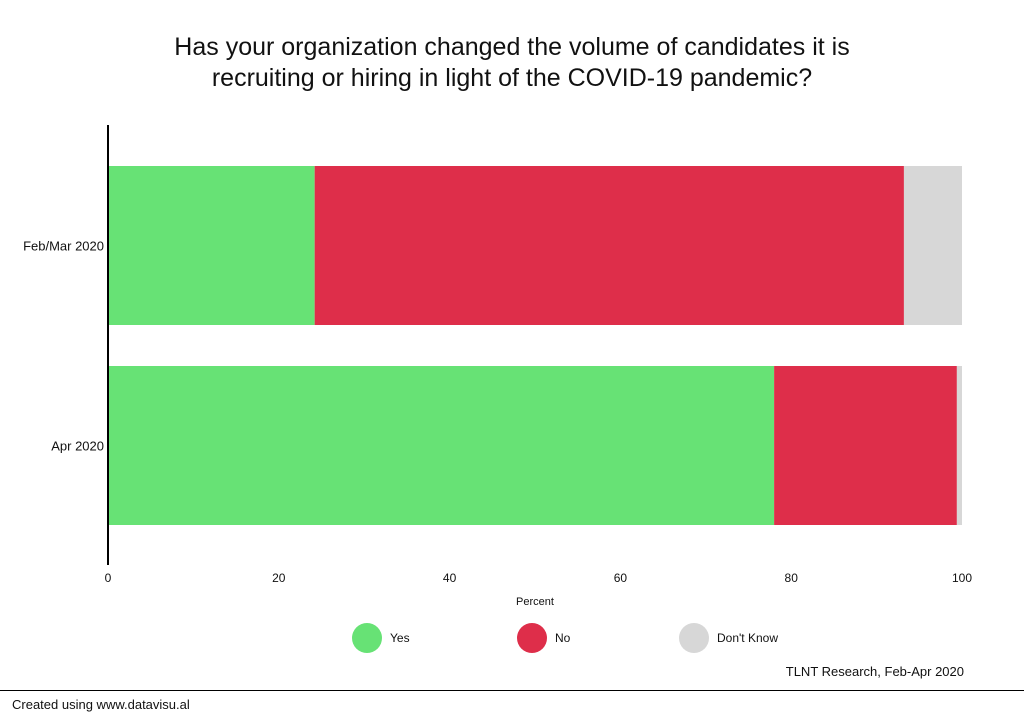  Describe the element at coordinates (532, 638) in the screenshot. I see `legend-swatch-no` at that location.